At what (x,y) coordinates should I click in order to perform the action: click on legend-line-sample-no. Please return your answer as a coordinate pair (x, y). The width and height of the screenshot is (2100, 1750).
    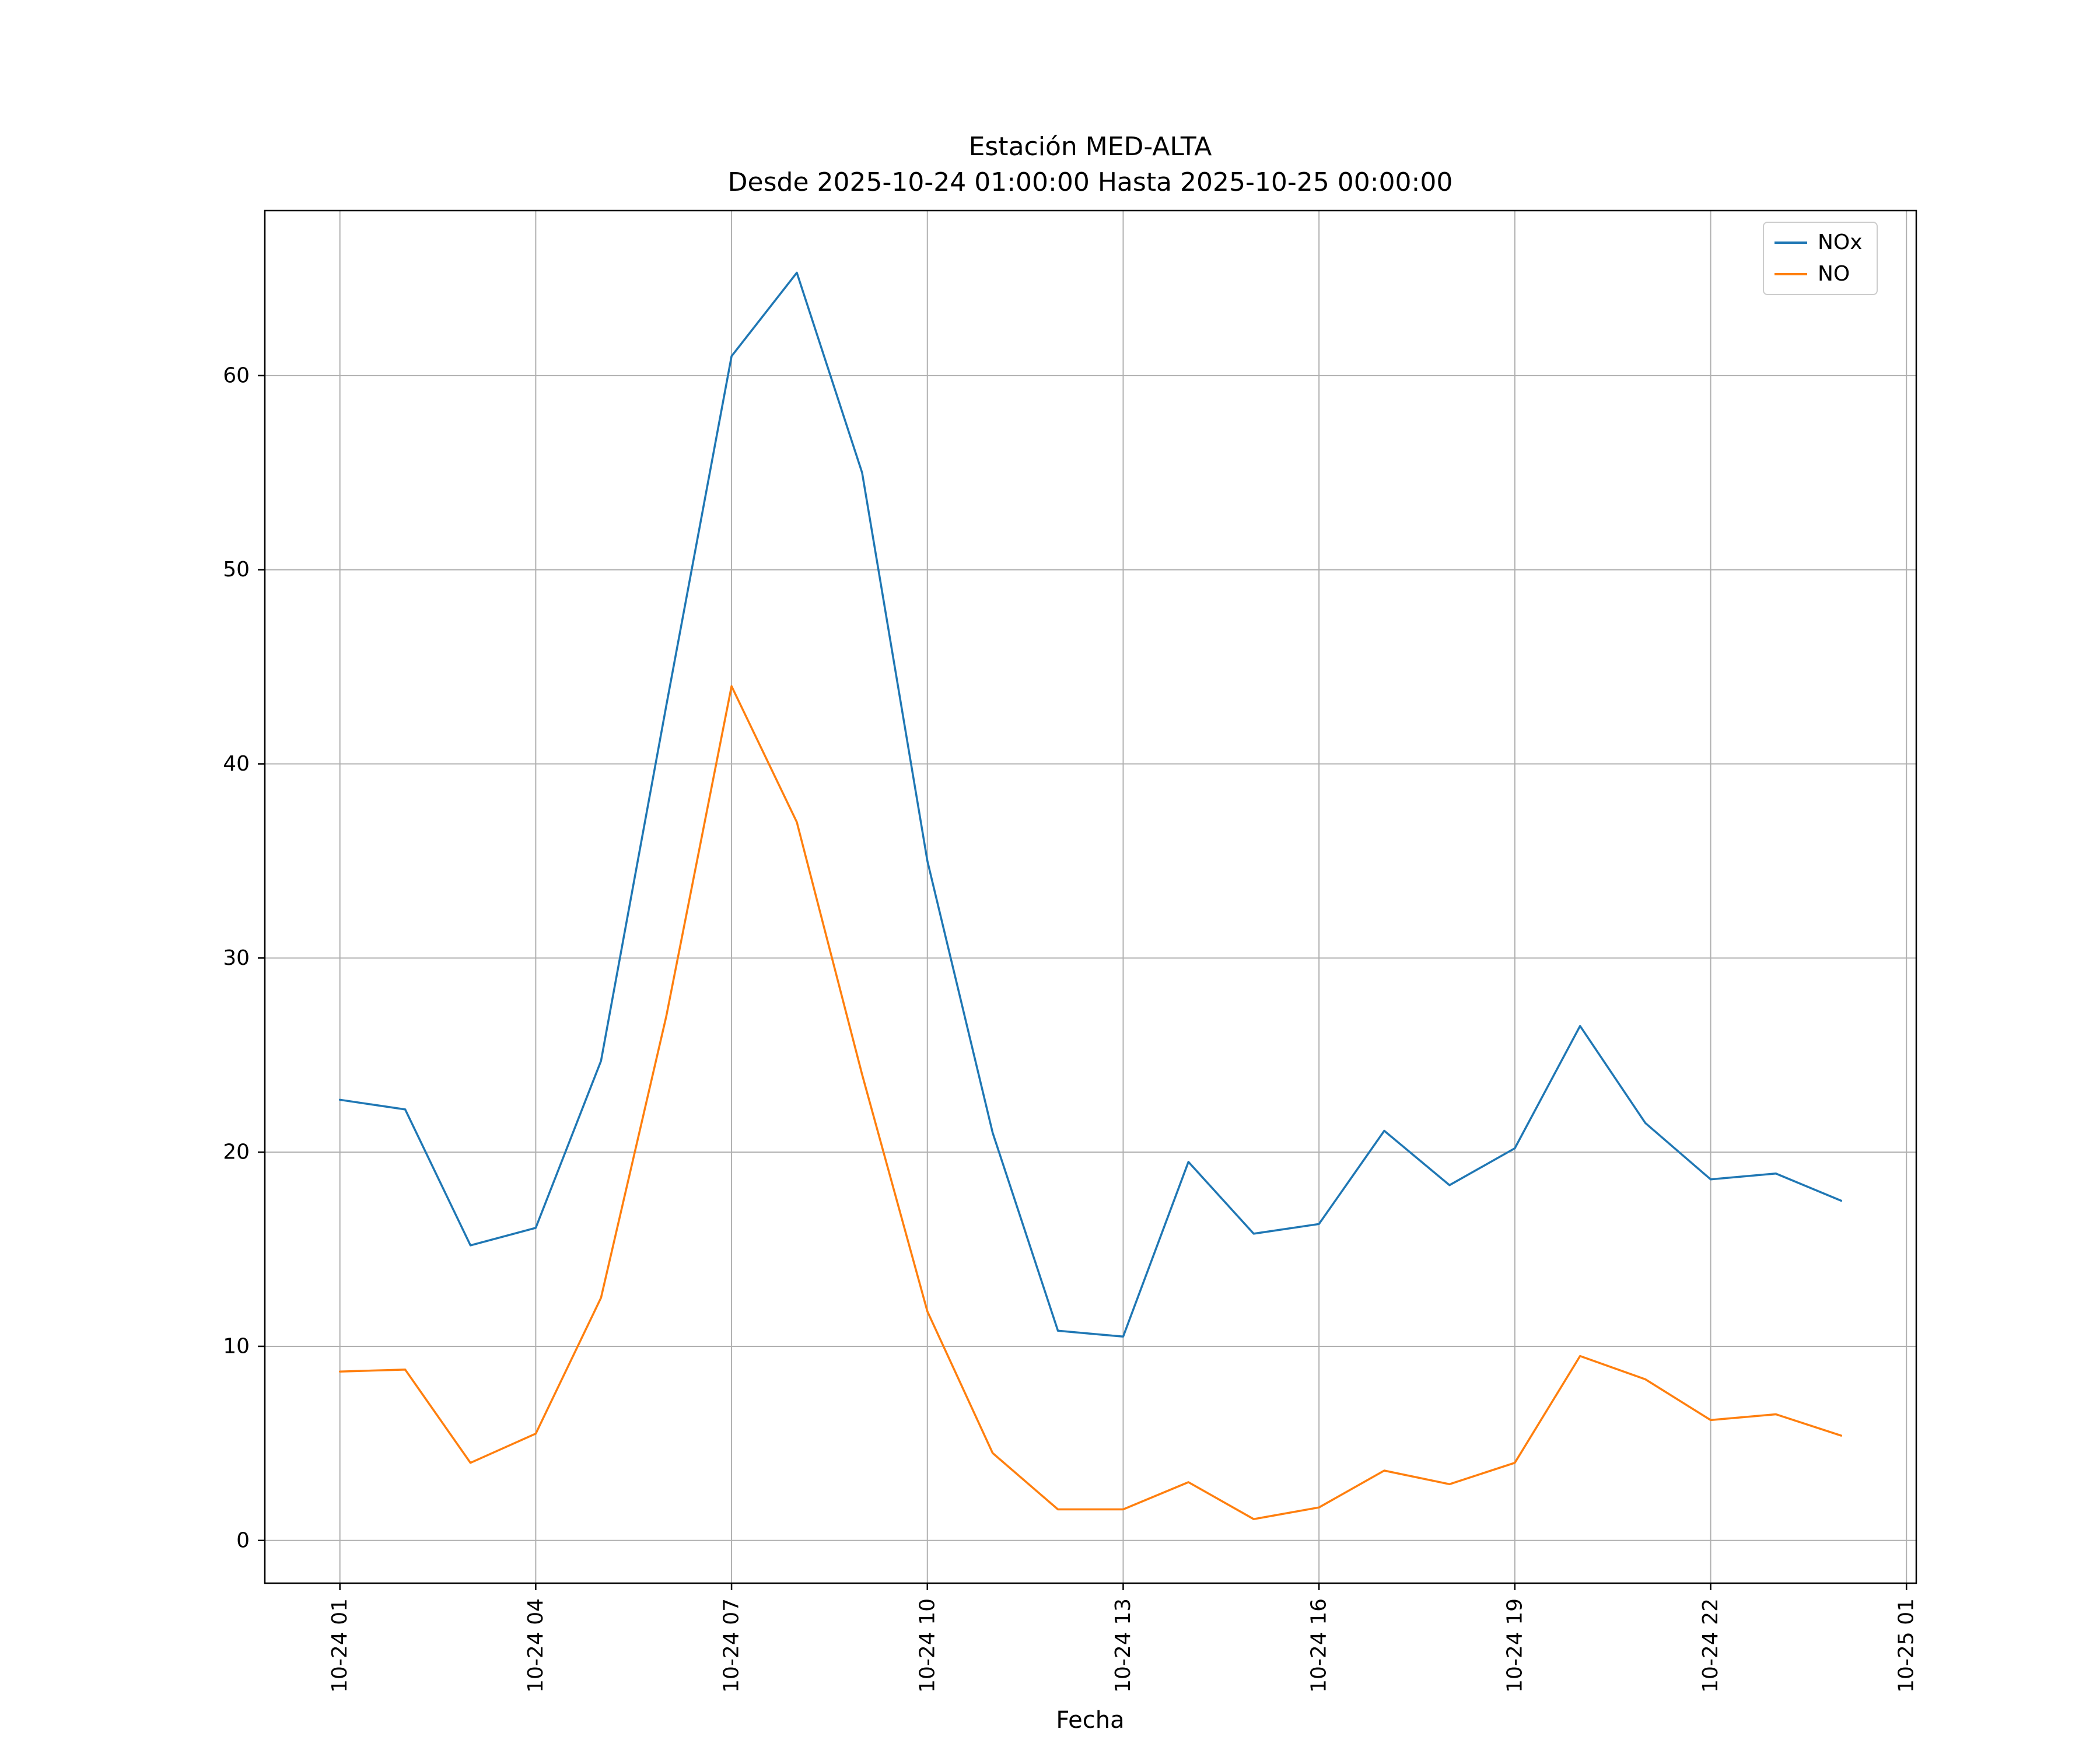
    Looking at the image, I should click on (1790, 274).